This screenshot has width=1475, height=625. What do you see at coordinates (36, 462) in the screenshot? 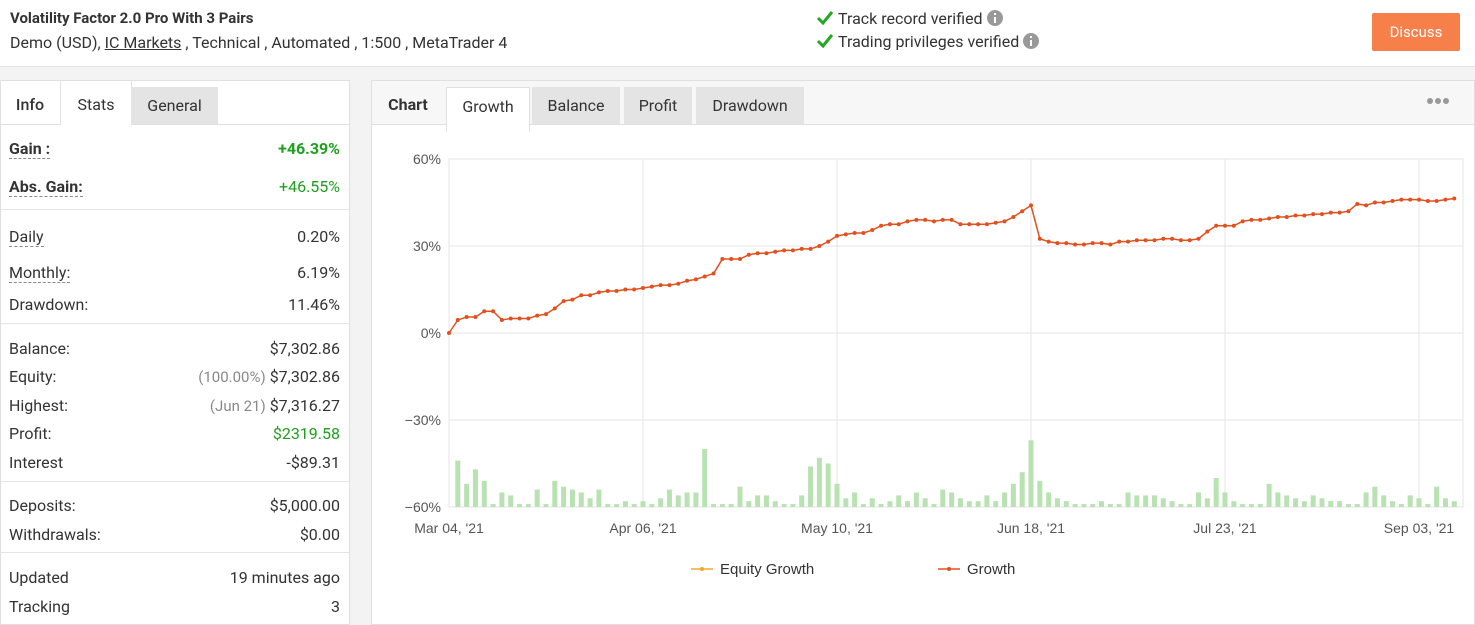
I see `stat-label: Interest` at bounding box center [36, 462].